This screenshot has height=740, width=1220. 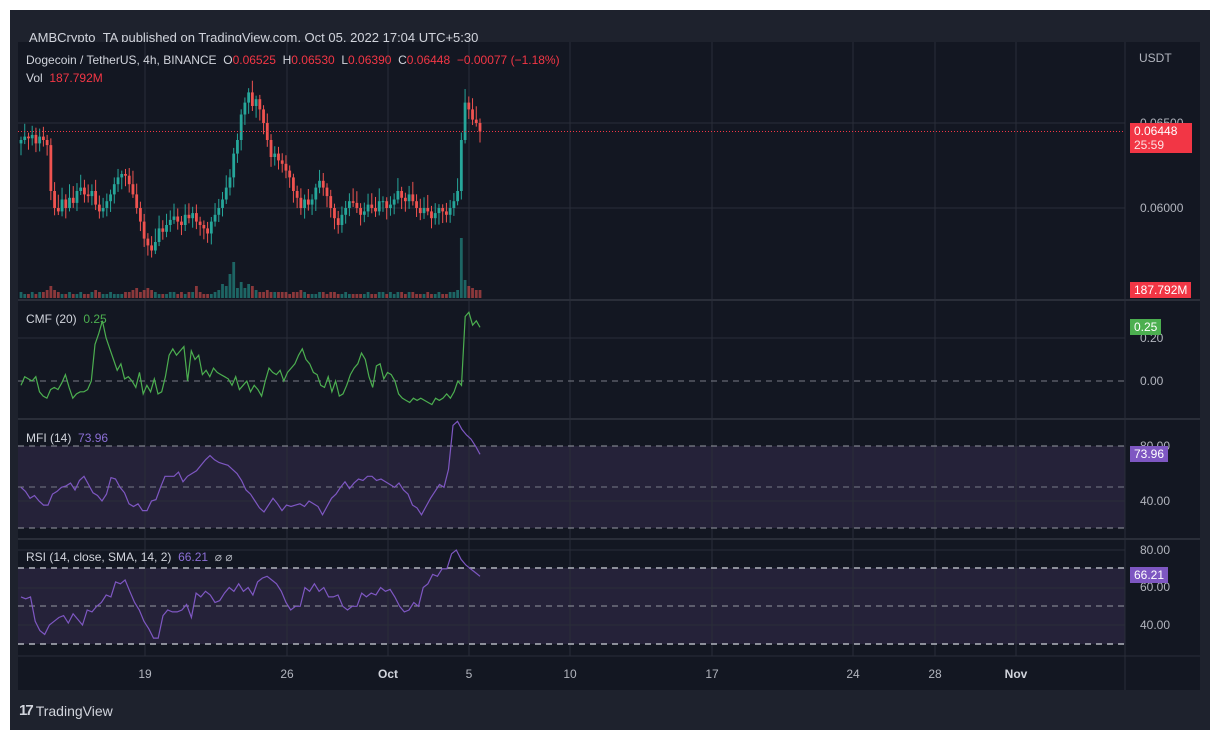 I want to click on time-label: Oct, so click(x=388, y=674).